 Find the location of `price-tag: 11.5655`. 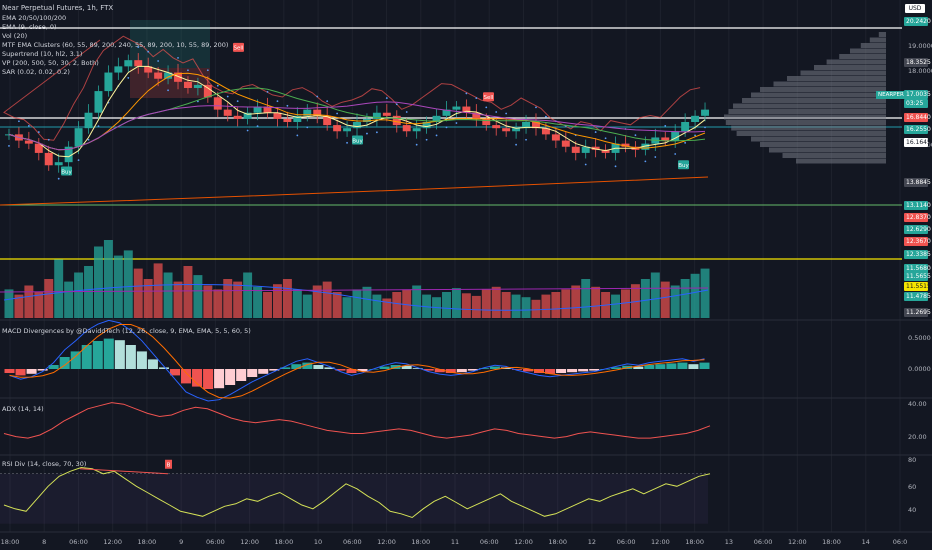

price-tag: 11.5655 is located at coordinates (917, 276).